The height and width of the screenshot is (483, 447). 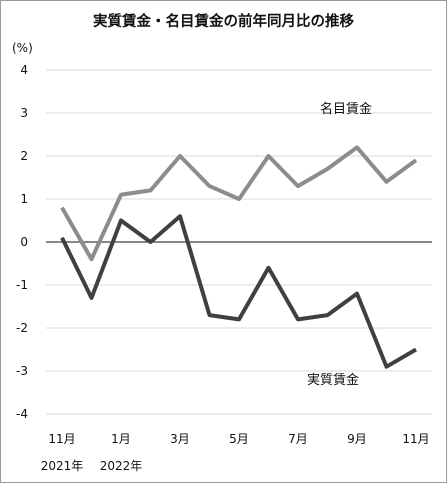 What do you see at coordinates (62, 466) in the screenshot?
I see `year-label: 2021年` at bounding box center [62, 466].